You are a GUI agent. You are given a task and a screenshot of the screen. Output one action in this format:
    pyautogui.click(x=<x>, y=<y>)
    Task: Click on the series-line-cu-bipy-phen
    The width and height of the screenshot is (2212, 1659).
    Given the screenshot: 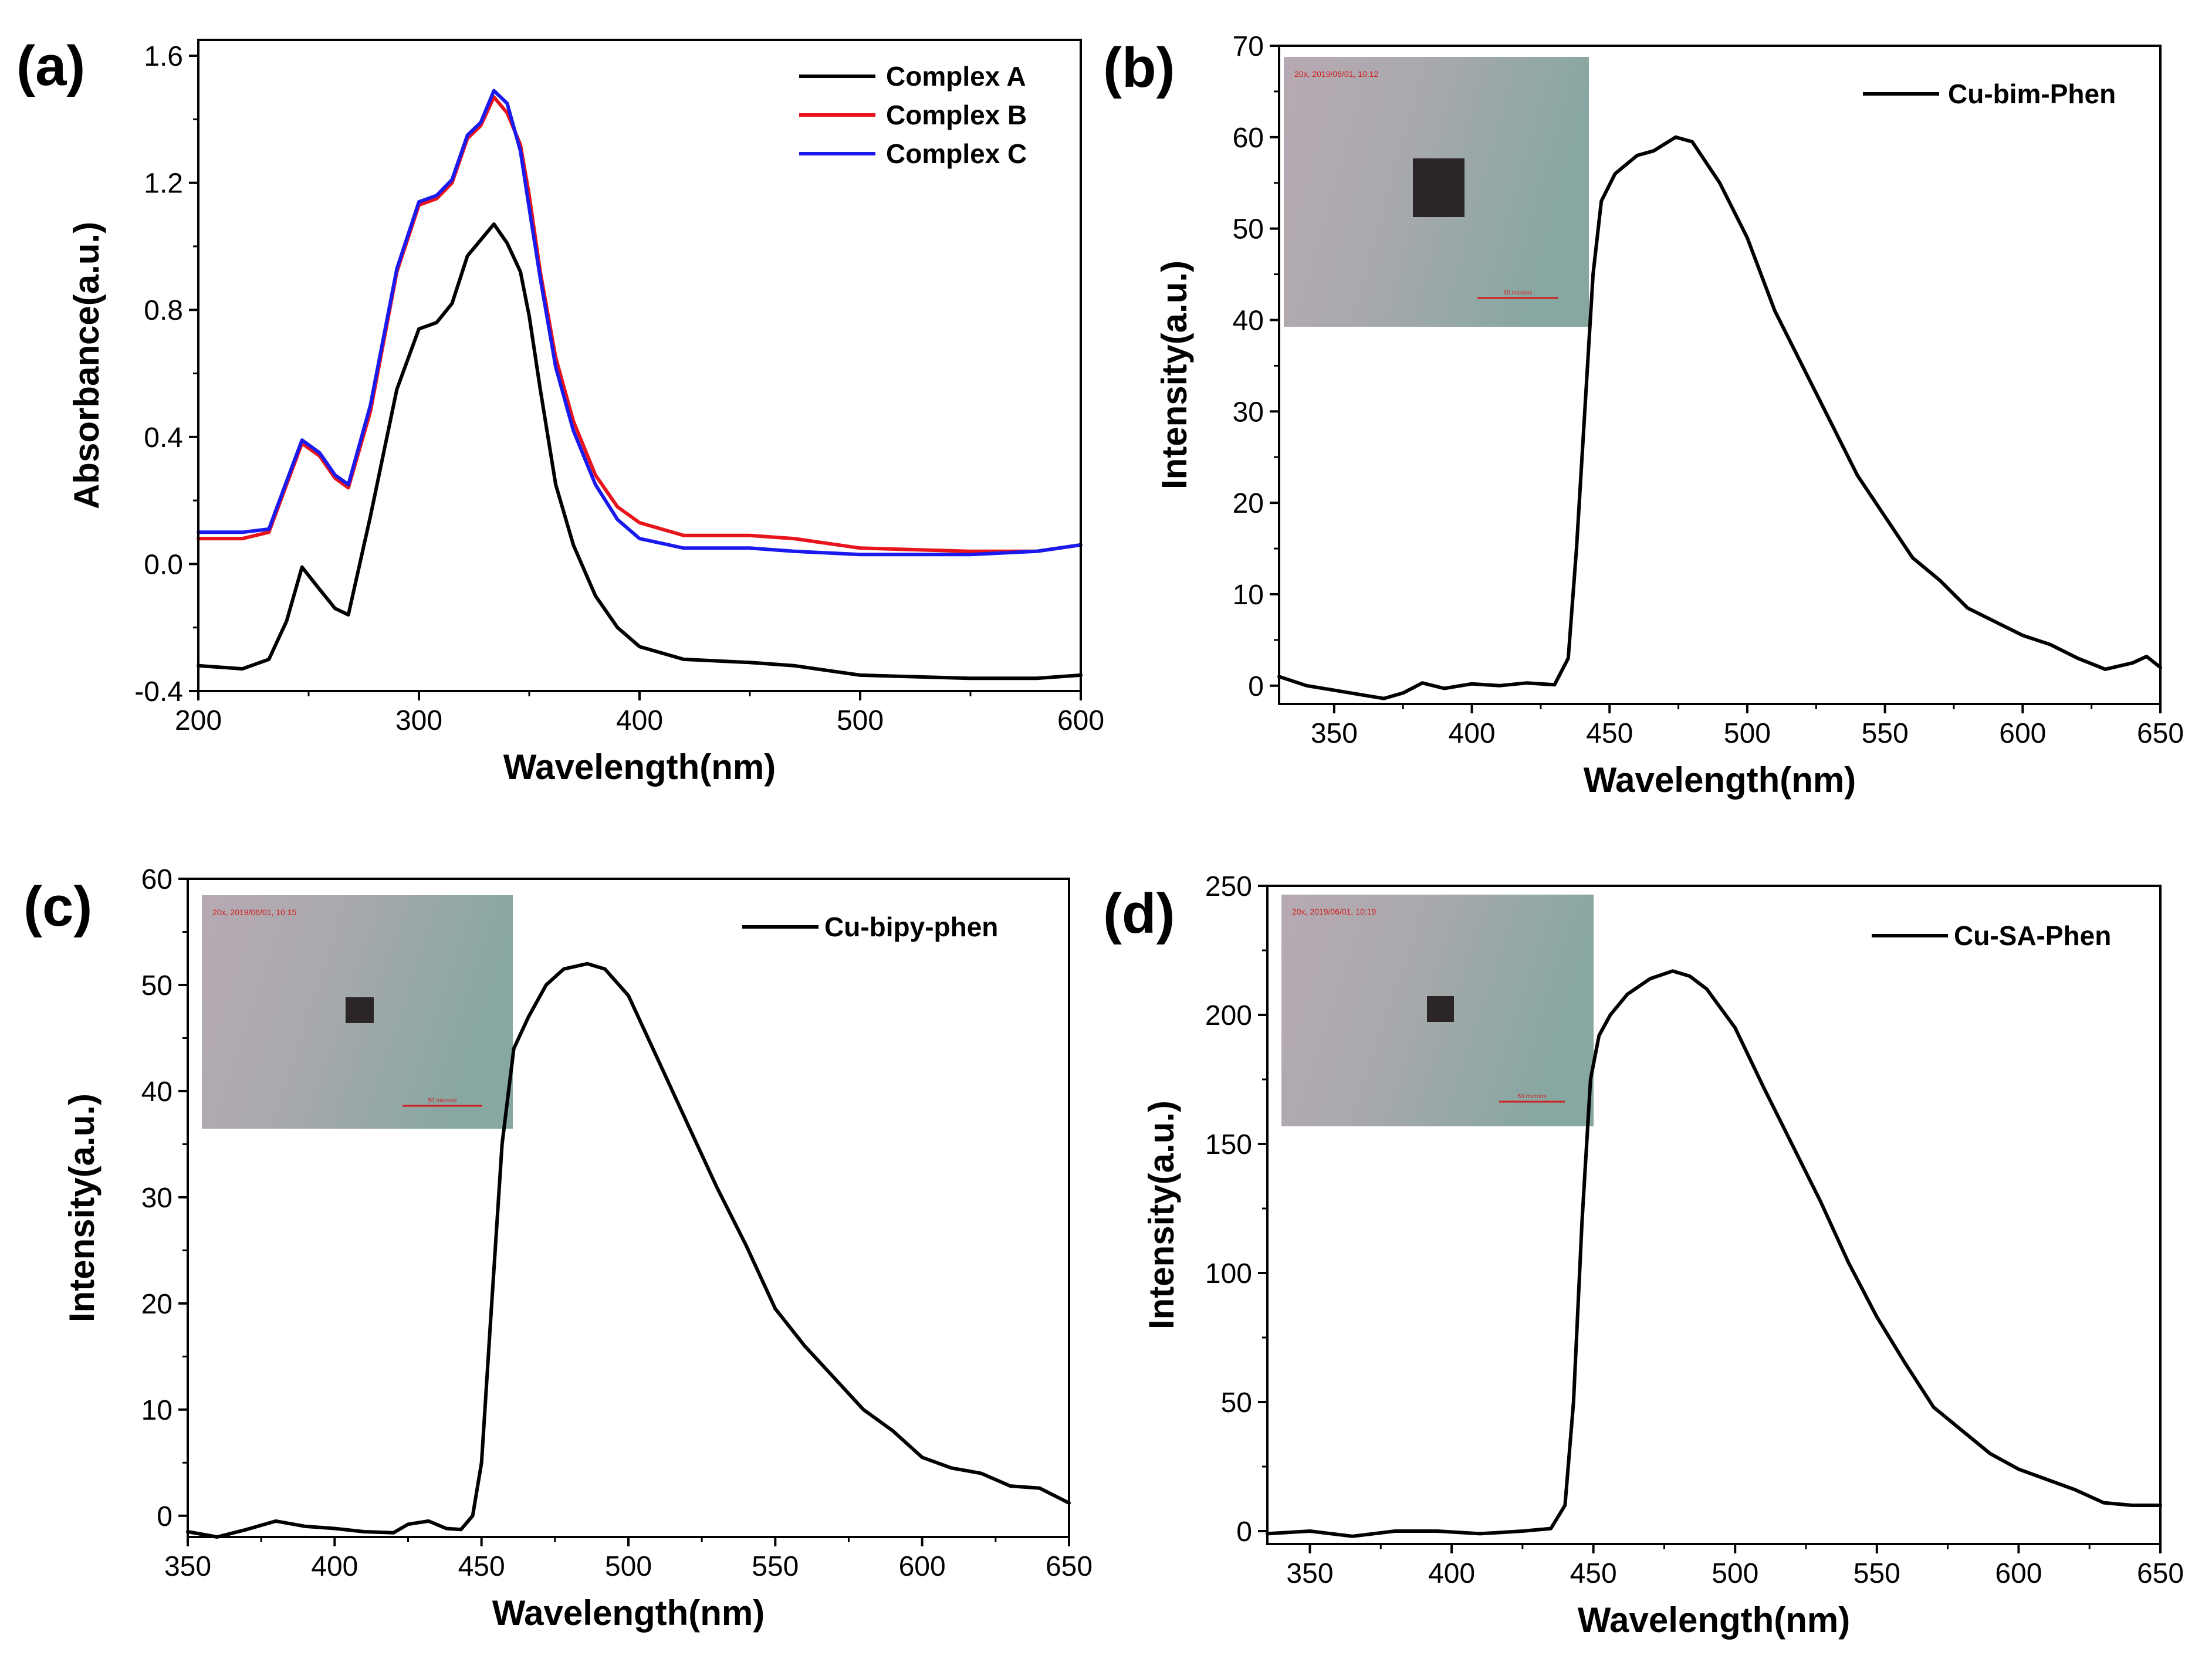 What is the action you would take?
    pyautogui.click(x=628, y=1250)
    